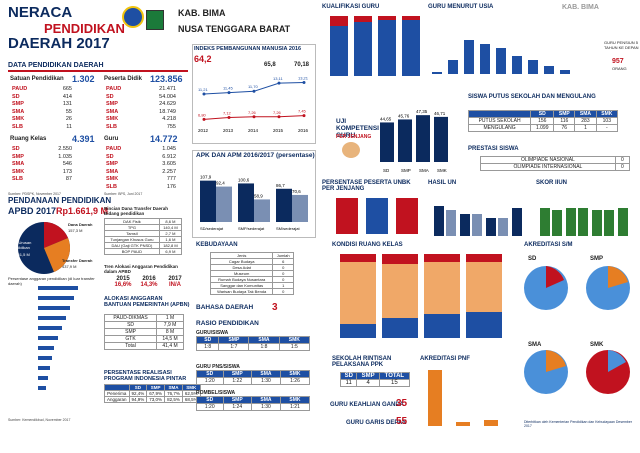 Image resolution: width=640 pixels, height=453 pixels. Describe the element at coordinates (532, 97) in the screenshot. I see `putus-title: SISWA PUTUS SEKOLAH DAN MENGULANG` at that location.